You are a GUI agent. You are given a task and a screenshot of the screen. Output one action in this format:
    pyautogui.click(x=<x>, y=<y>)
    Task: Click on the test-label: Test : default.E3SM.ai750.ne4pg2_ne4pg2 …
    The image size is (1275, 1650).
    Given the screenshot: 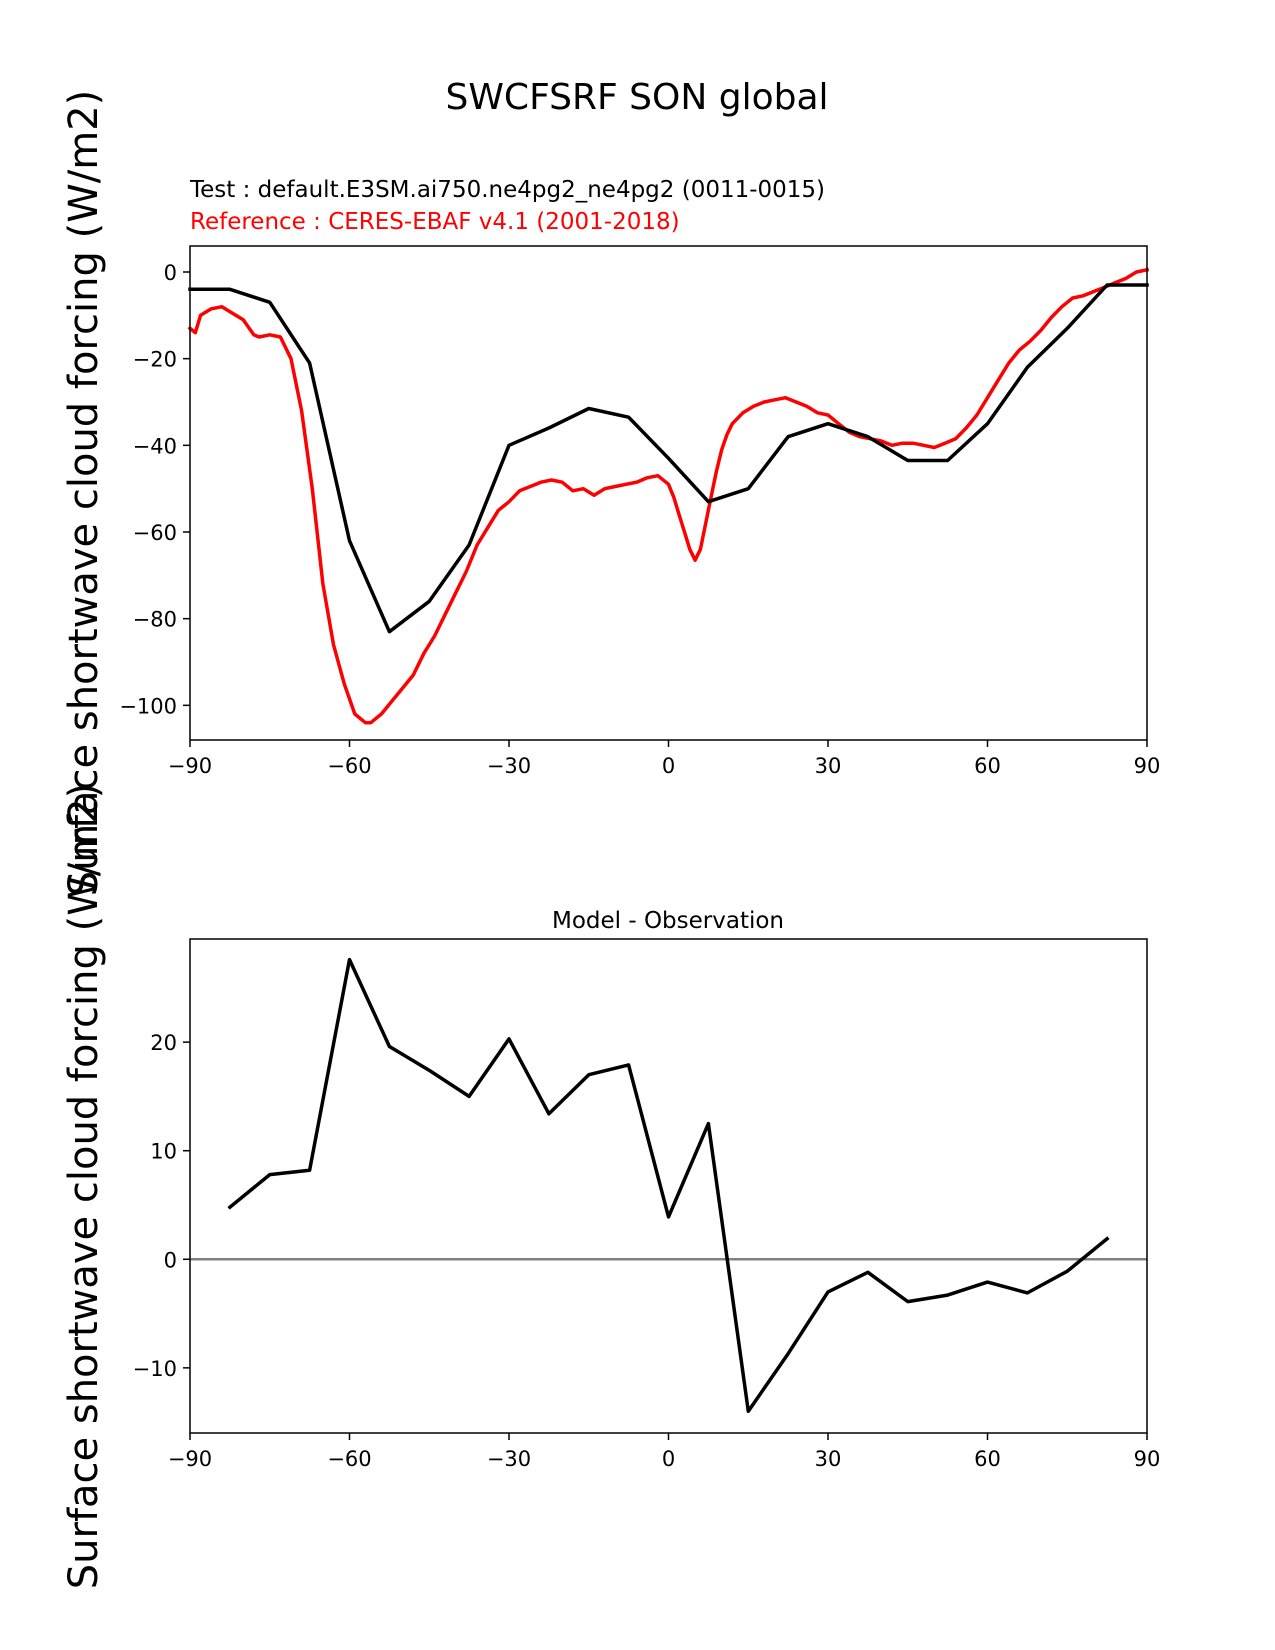 What is the action you would take?
    pyautogui.click(x=507, y=190)
    